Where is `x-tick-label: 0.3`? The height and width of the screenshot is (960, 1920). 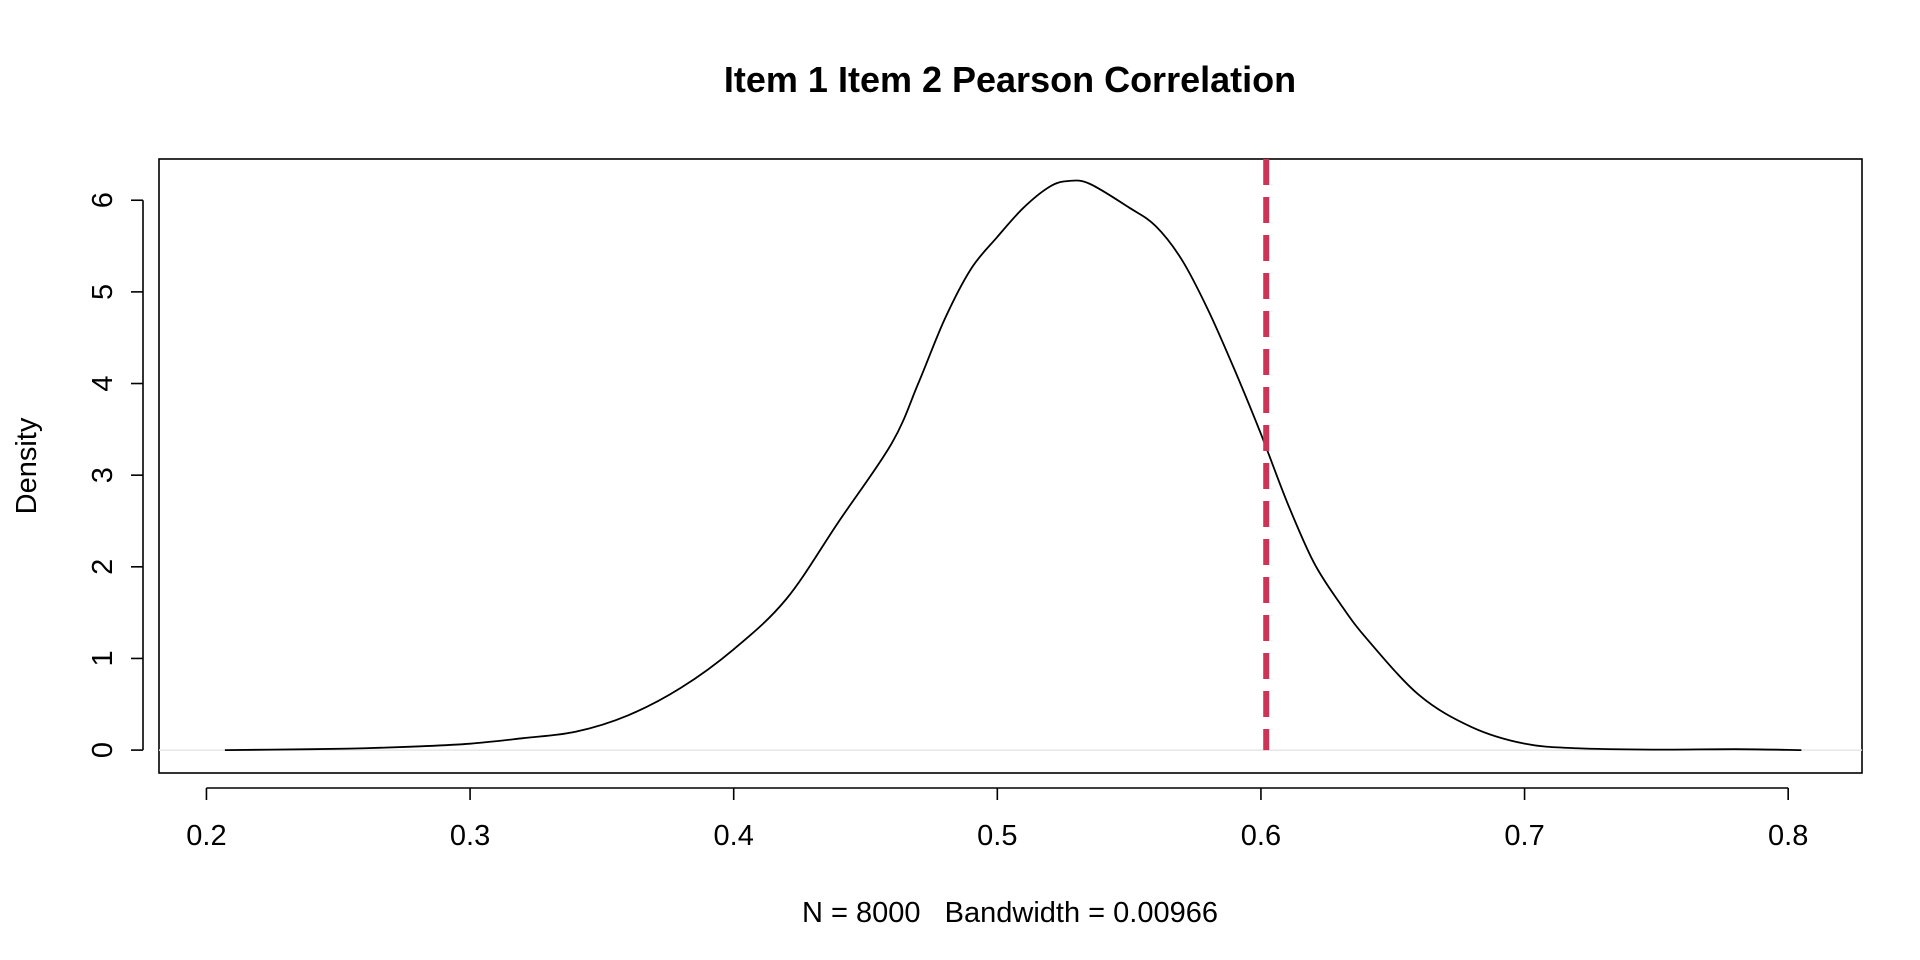 x-tick-label: 0.3 is located at coordinates (470, 836).